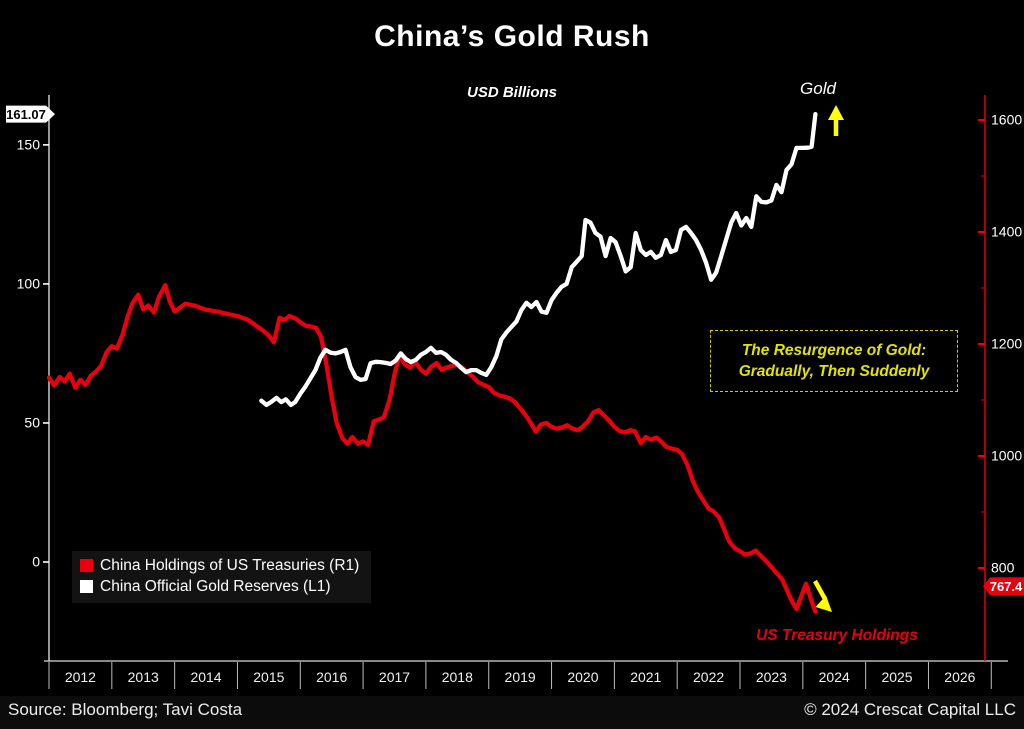  I want to click on legend-item-treasuries: China Holdings of US Treasuries (R1), so click(219, 565).